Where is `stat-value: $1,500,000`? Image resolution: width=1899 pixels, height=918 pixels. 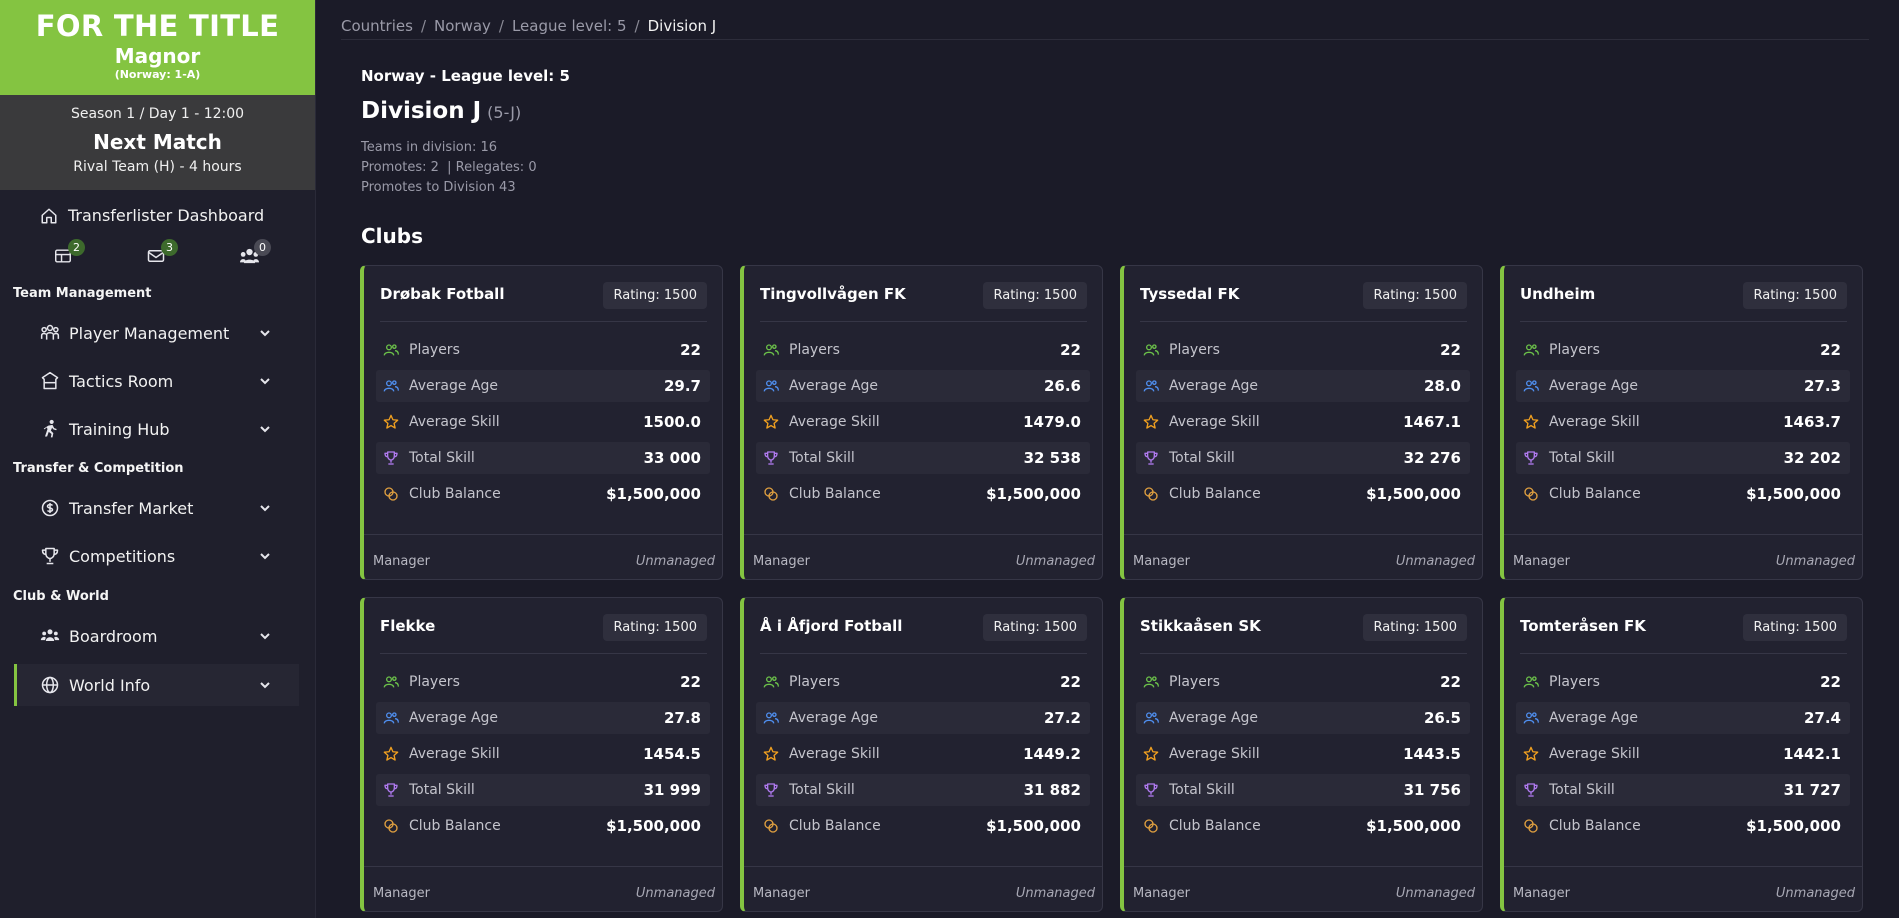 stat-value: $1,500,000 is located at coordinates (1033, 494).